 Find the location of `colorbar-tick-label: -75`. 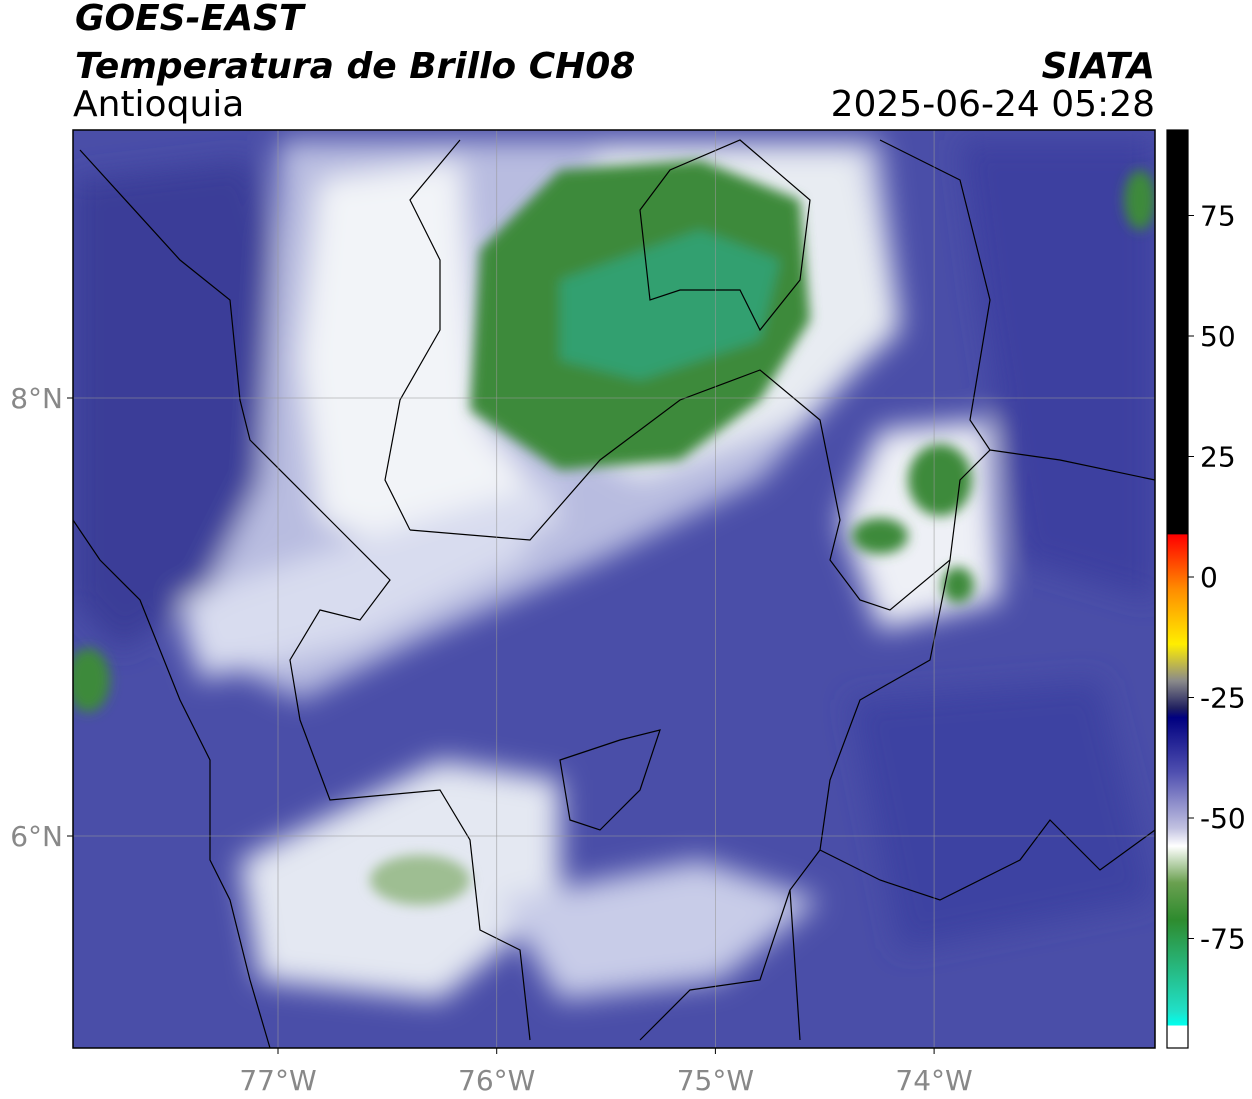

colorbar-tick-label: -75 is located at coordinates (1223, 939).